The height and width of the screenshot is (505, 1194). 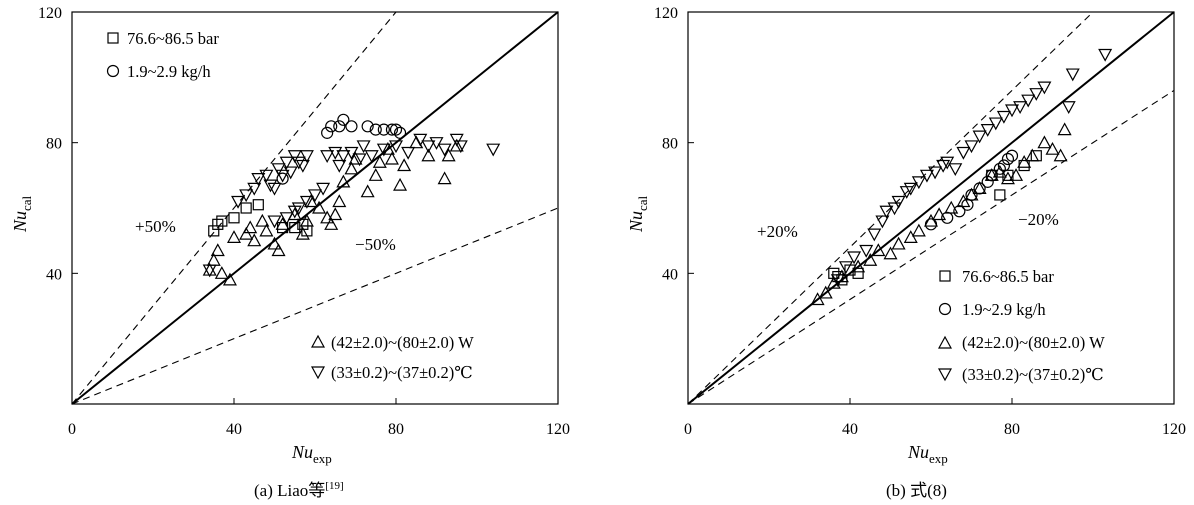 I want to click on legend-marker-triangle-up-b, so click(x=945, y=342).